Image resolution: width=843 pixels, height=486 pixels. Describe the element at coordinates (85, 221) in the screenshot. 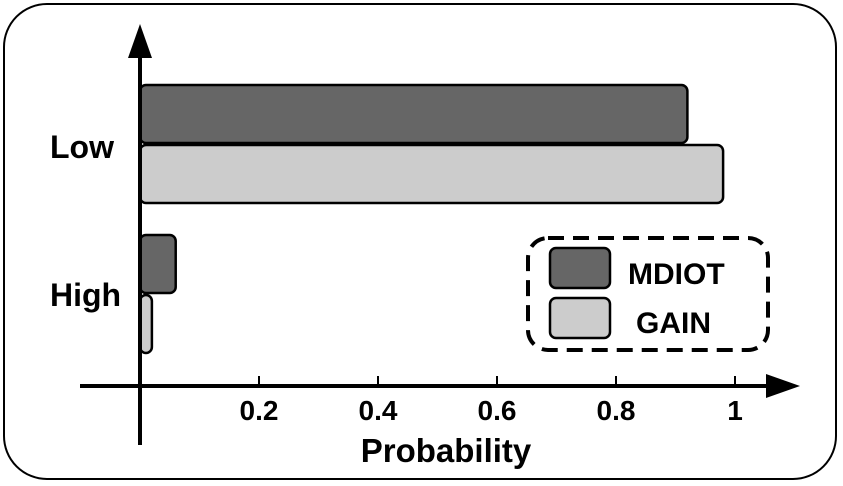

I see `category-labels: Low High` at that location.